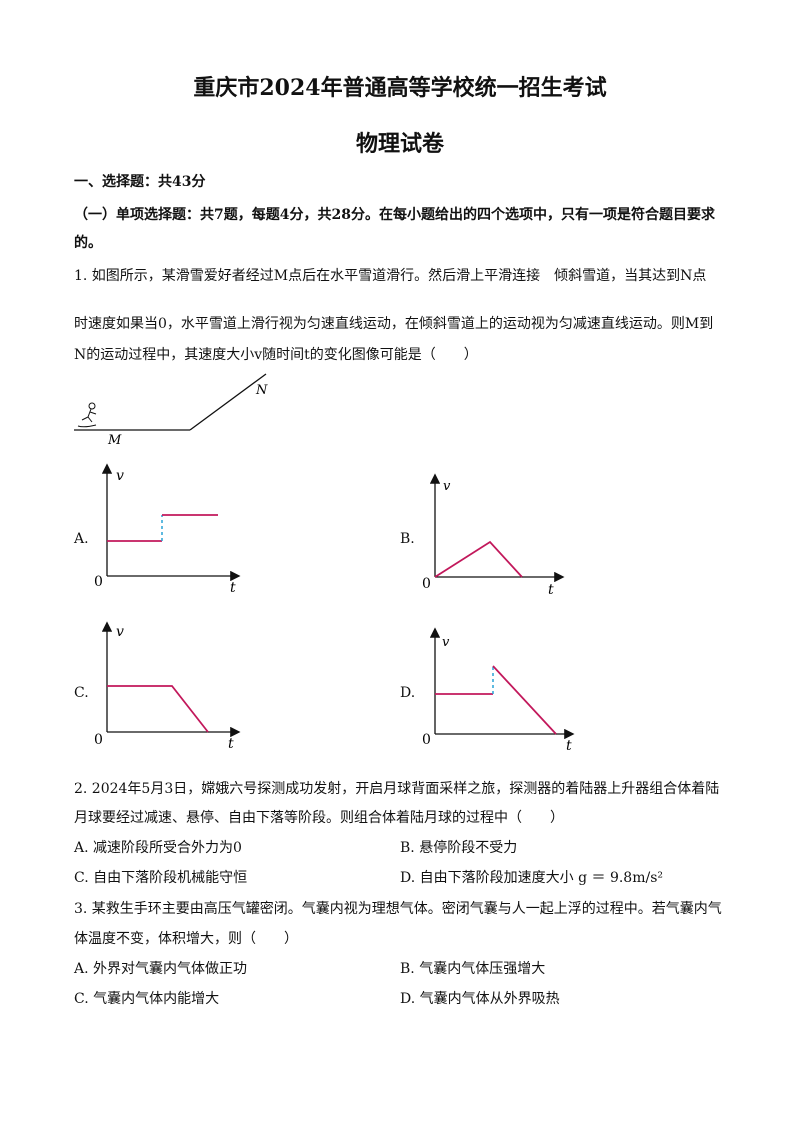  What do you see at coordinates (407, 539) in the screenshot?
I see `q1-option-b-label: B.` at bounding box center [407, 539].